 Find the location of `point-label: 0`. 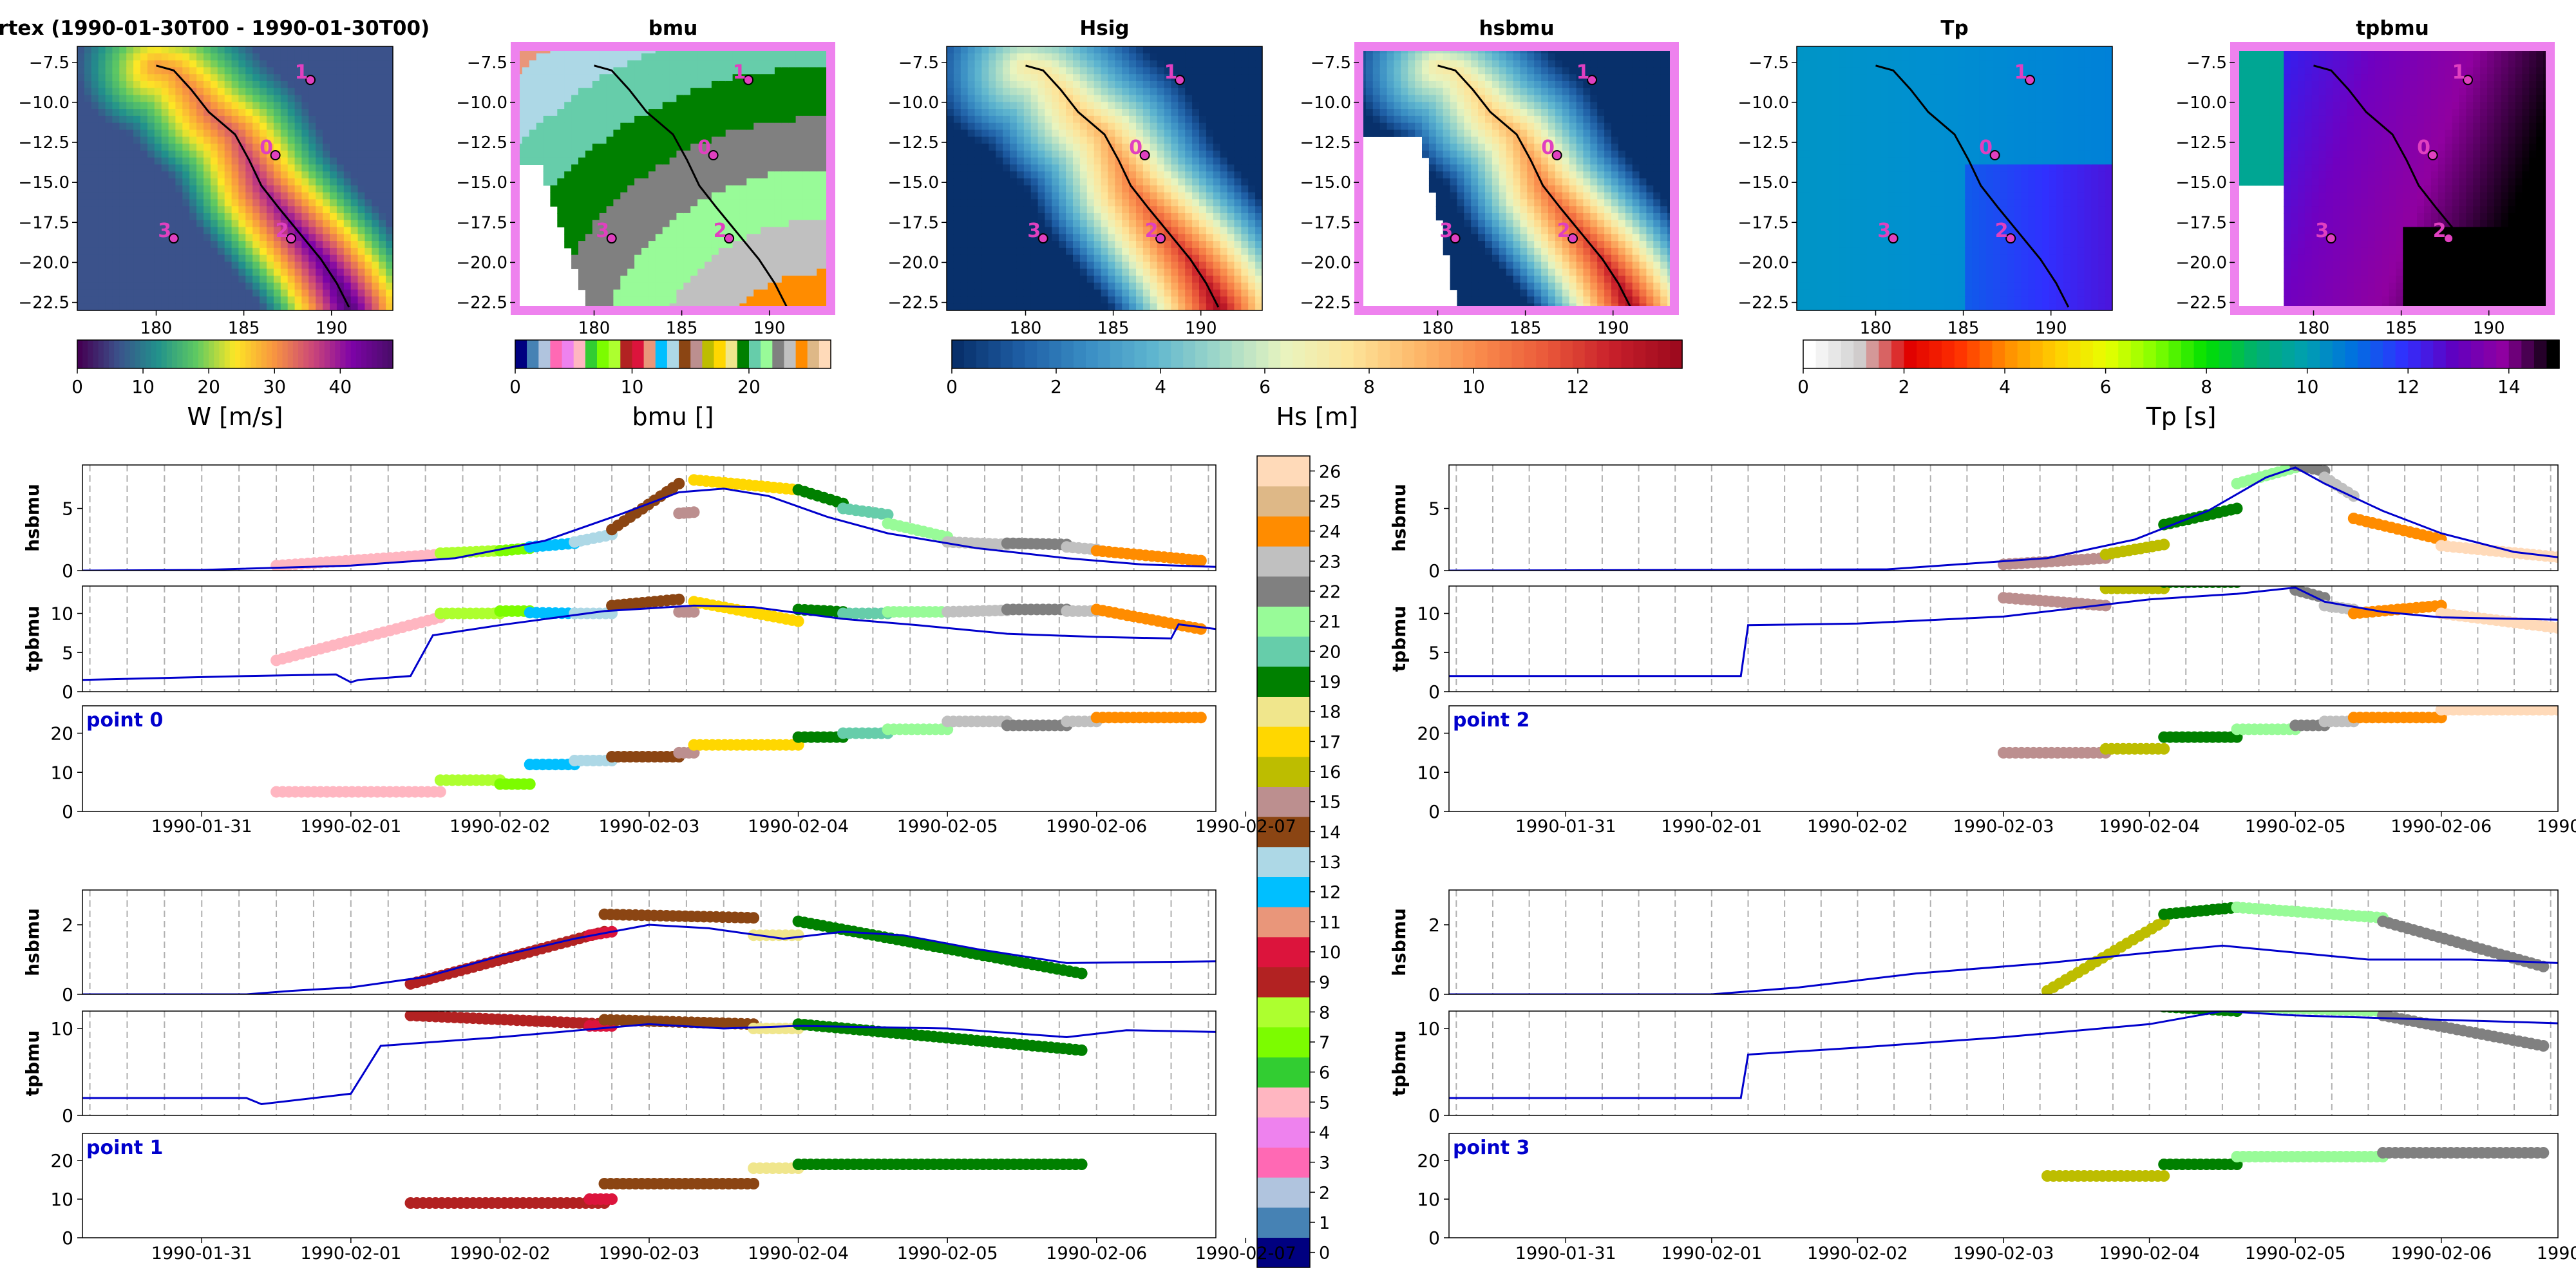

point-label: 0 is located at coordinates (704, 148).